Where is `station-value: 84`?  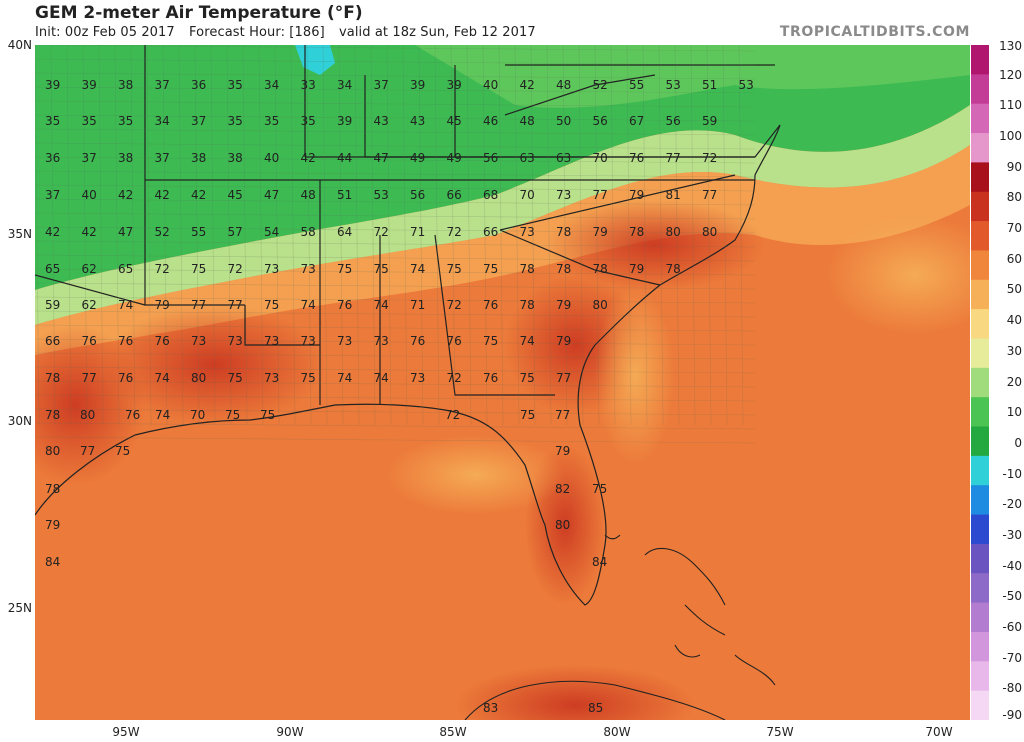 station-value: 84 is located at coordinates (52, 562).